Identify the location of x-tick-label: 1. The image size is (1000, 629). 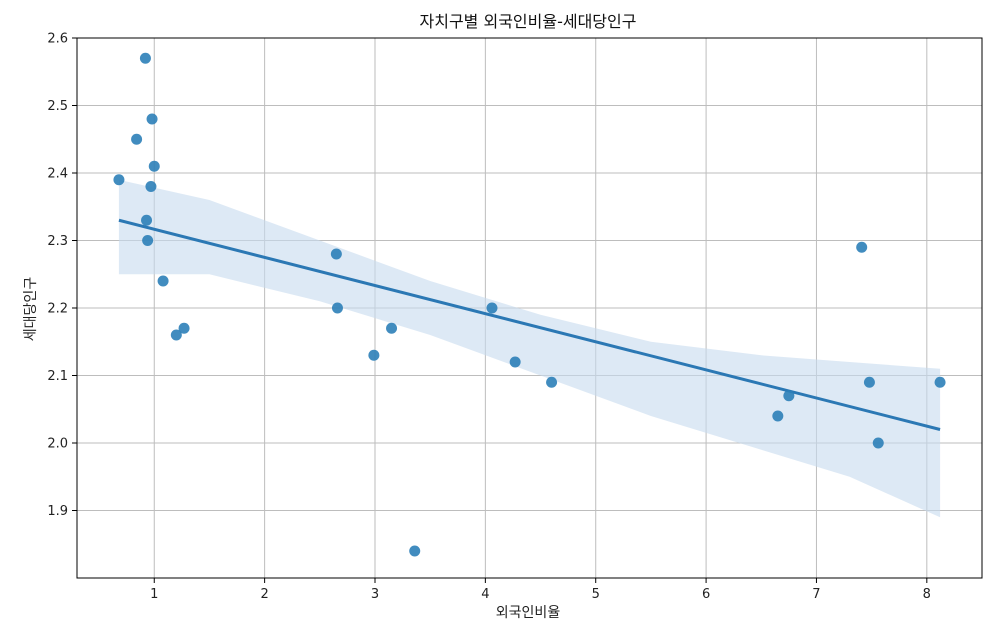
(154, 594).